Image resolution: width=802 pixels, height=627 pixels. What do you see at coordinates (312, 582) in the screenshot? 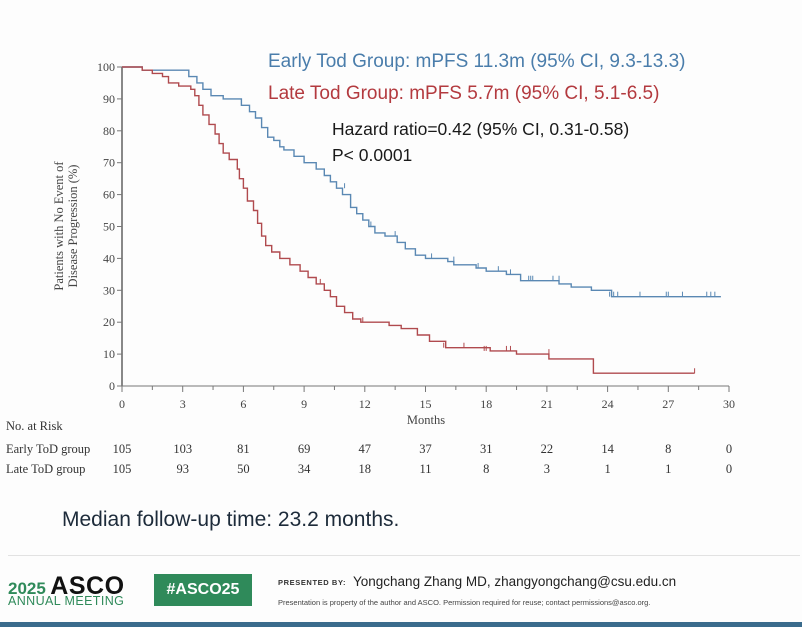
I see `presented-by-label: PRESENTED BY:` at bounding box center [312, 582].